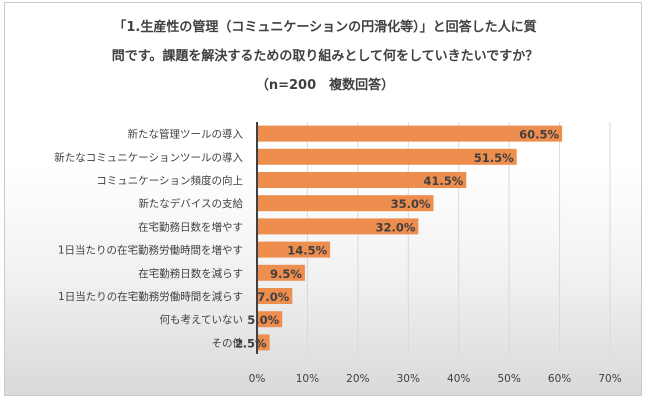  I want to click on category-label: 何も考えていない, so click(201, 319).